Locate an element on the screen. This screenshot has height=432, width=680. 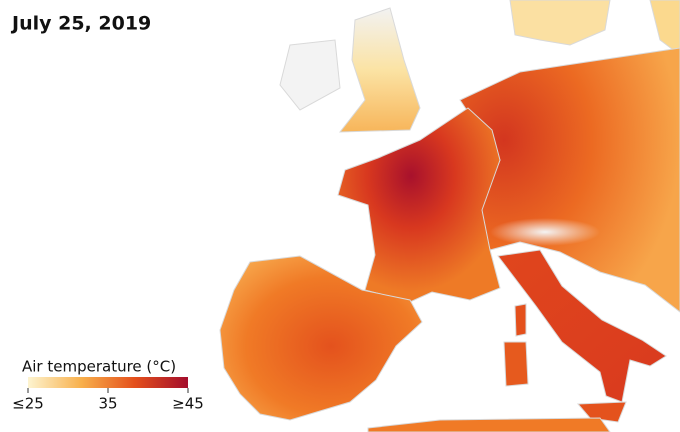
scandinavia is located at coordinates (560, 23).